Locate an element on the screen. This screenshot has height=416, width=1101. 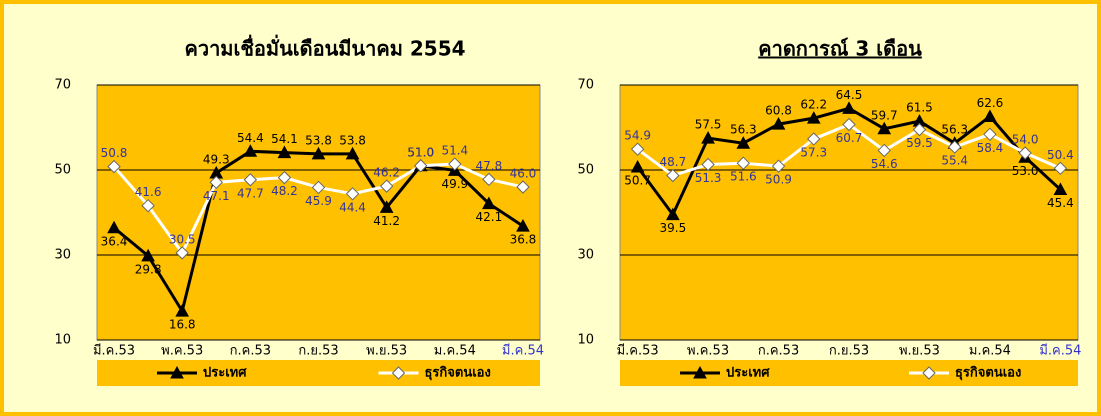
data-label: 54.6 is located at coordinates (884, 164).